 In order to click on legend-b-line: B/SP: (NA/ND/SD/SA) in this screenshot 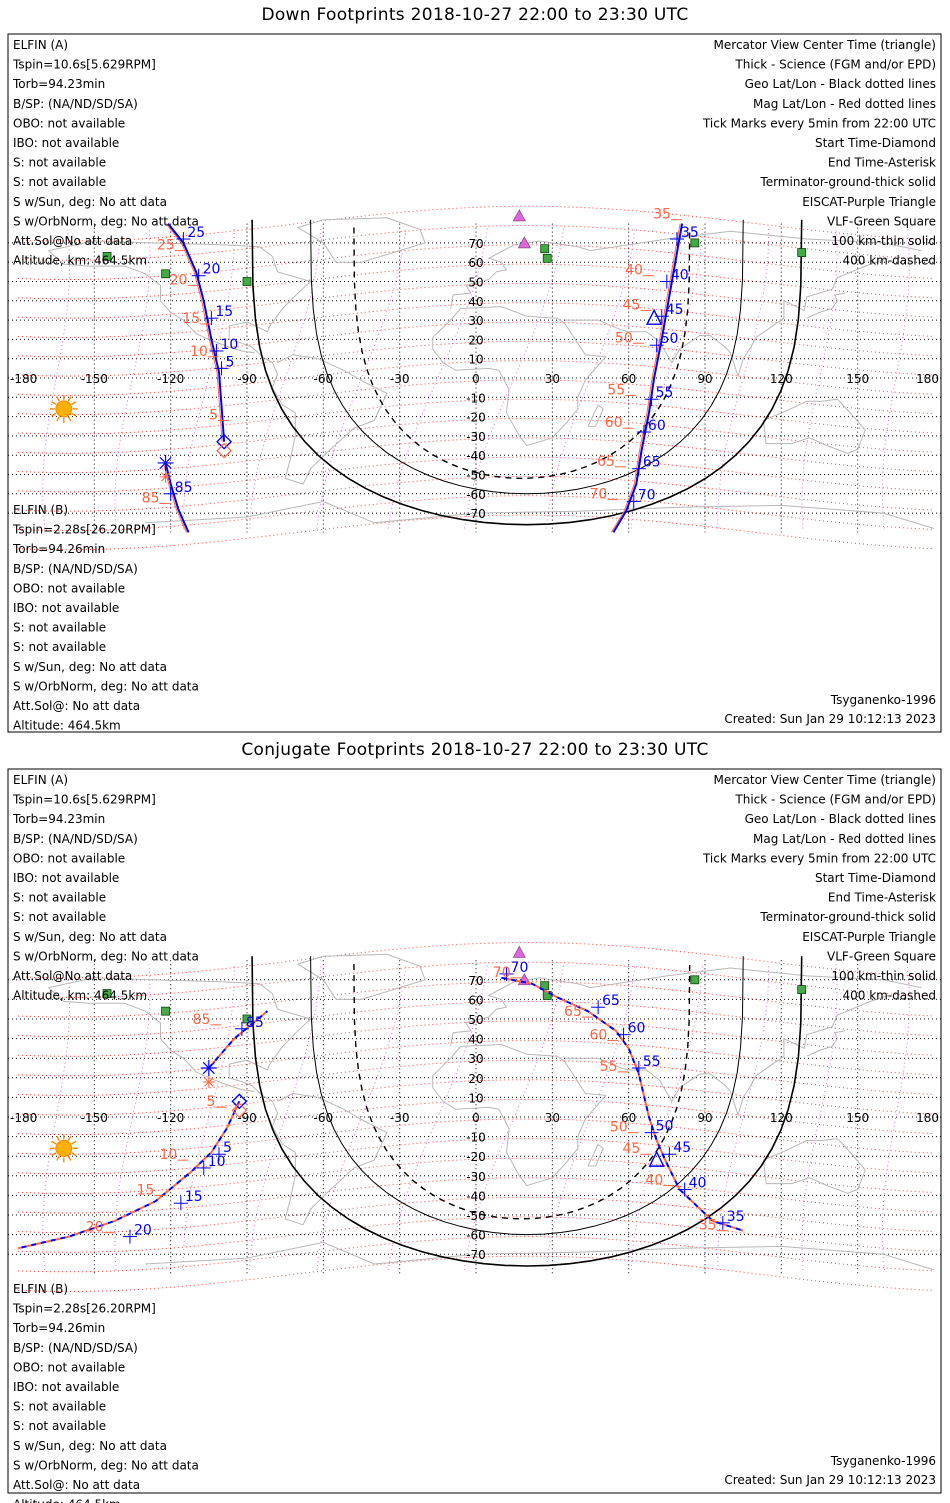, I will do `click(75, 569)`.